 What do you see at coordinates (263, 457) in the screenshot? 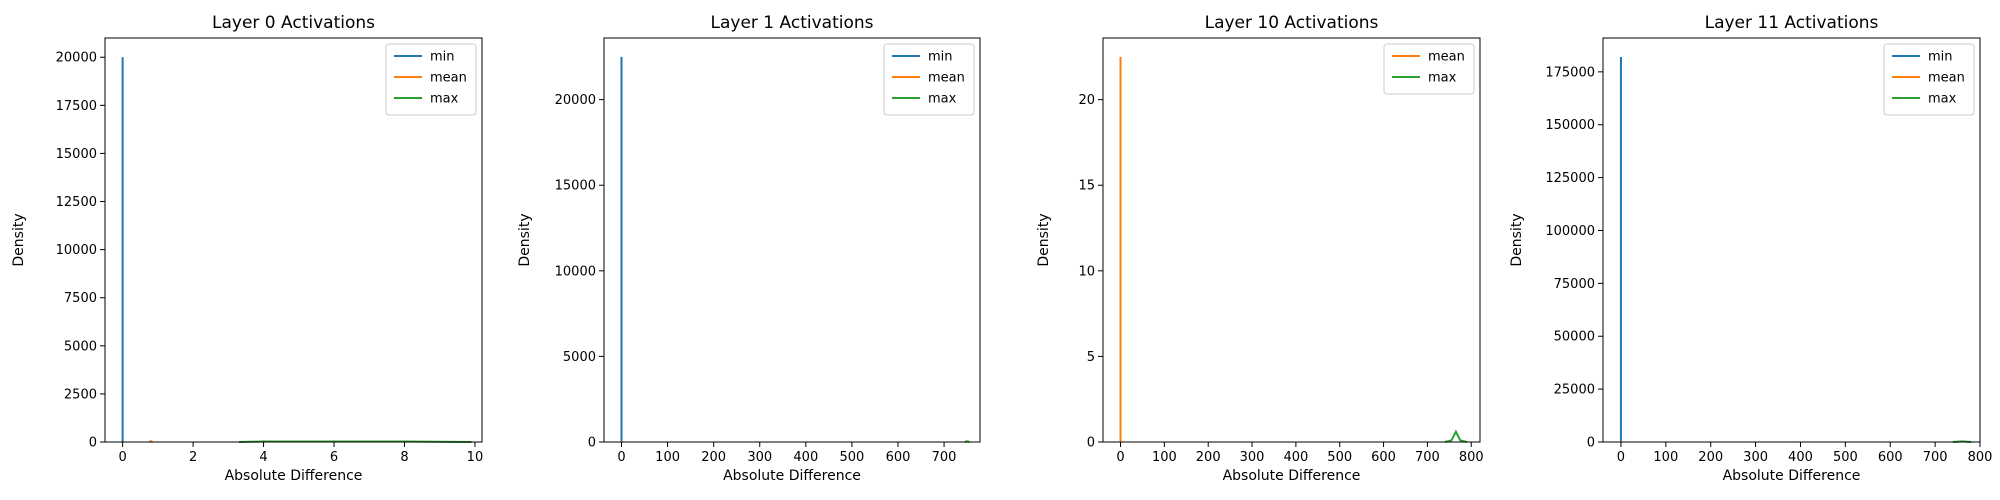
I see `x-tick-label: 4` at bounding box center [263, 457].